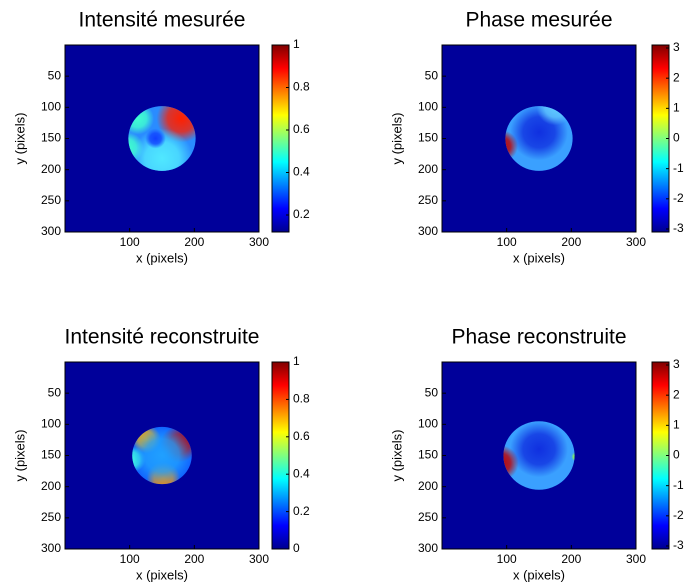  What do you see at coordinates (538, 20) in the screenshot?
I see `panel-title: Phase mesurée` at bounding box center [538, 20].